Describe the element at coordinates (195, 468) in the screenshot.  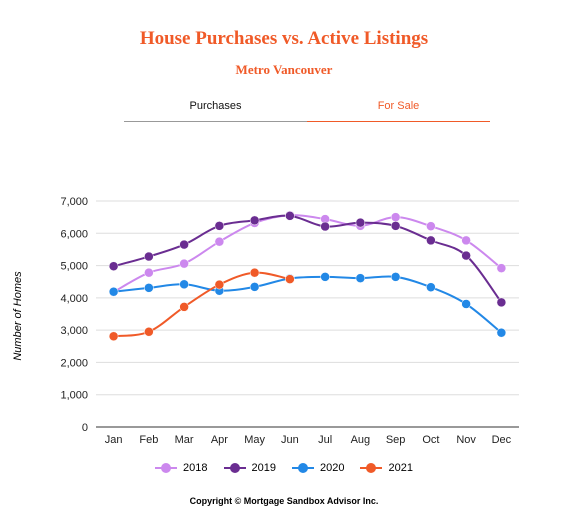
I see `legend-label: 2018` at that location.